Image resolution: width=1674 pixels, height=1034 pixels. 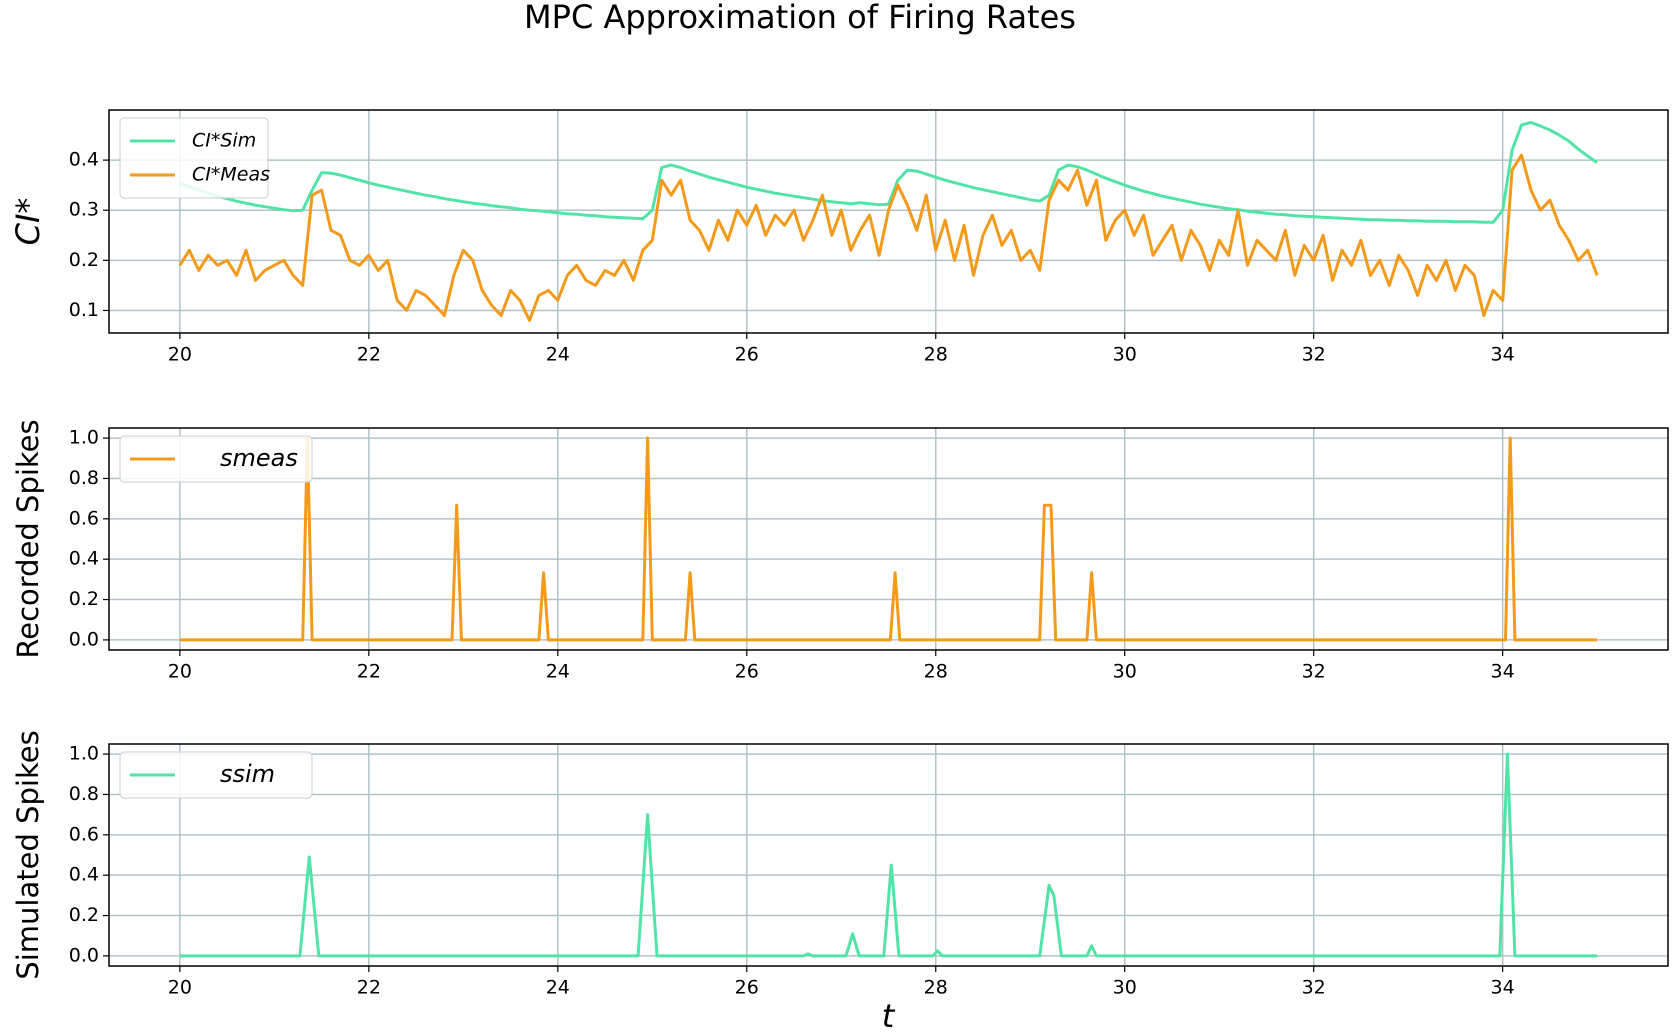 I want to click on x-axis-label: t, so click(x=889, y=1015).